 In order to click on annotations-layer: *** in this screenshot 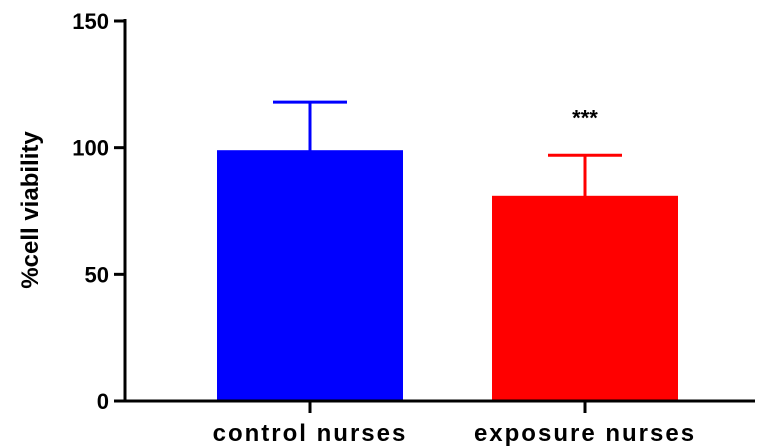, I will do `click(585, 117)`.